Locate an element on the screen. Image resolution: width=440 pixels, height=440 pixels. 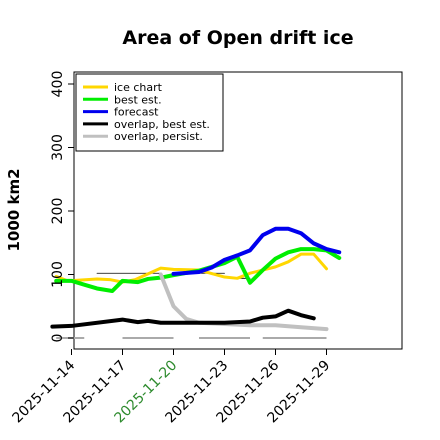
series-line-overlap-best-est is located at coordinates (183, 318).